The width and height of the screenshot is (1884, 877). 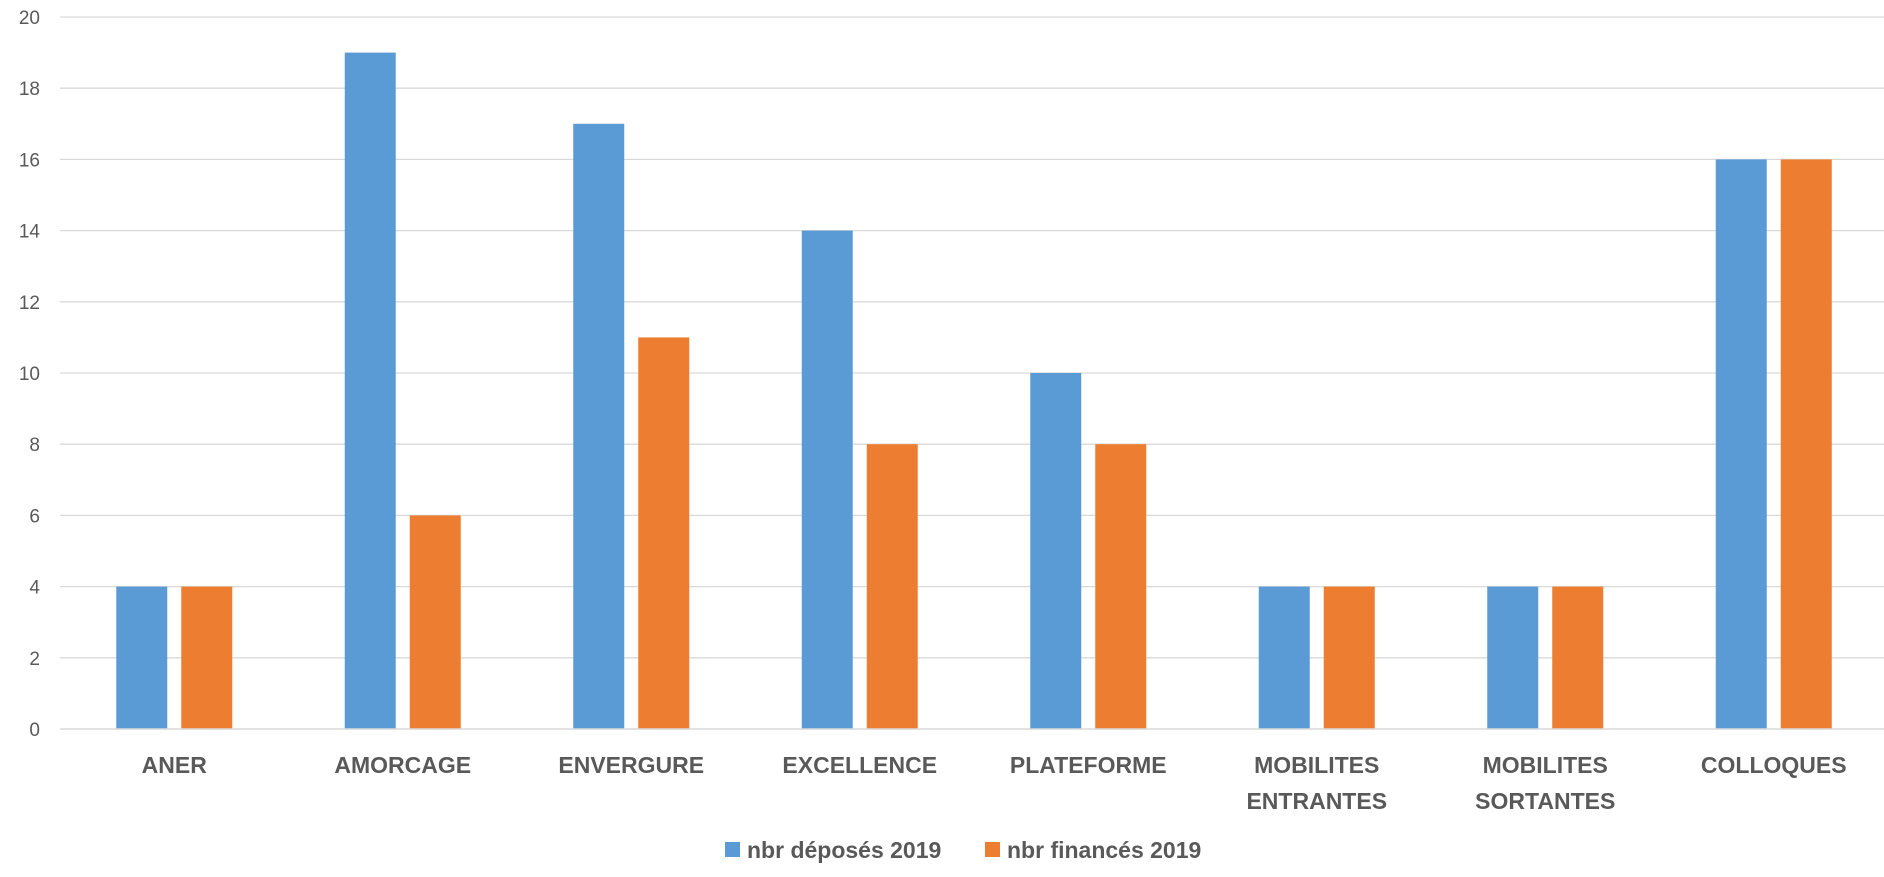 I want to click on legend: nbr déposés 2019 nbr financés 2019, so click(x=963, y=850).